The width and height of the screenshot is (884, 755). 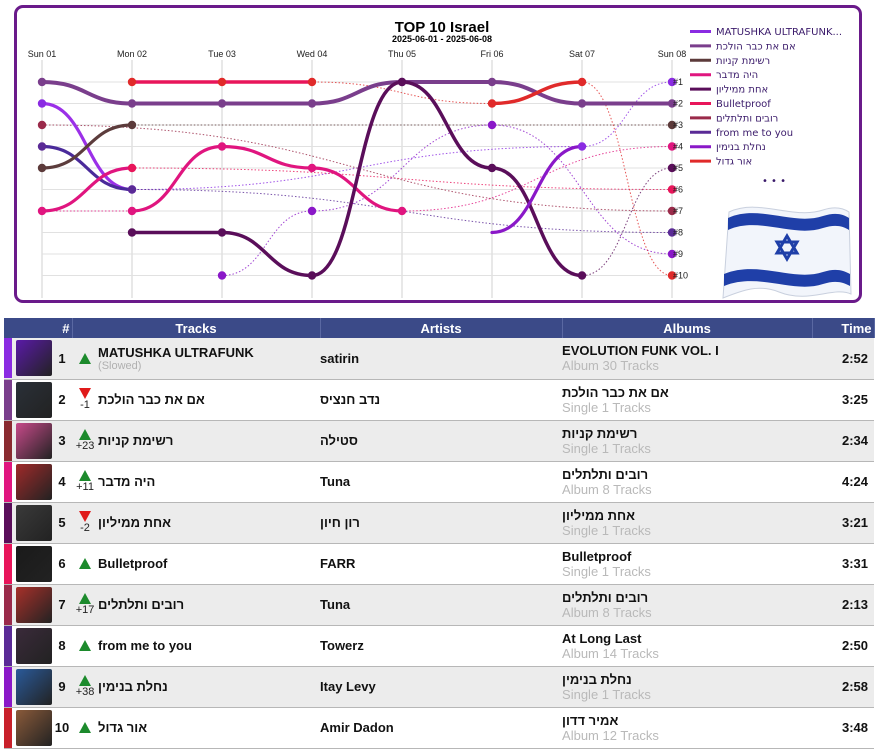 What do you see at coordinates (743, 104) in the screenshot?
I see `legend-entry: Bulletproof` at bounding box center [743, 104].